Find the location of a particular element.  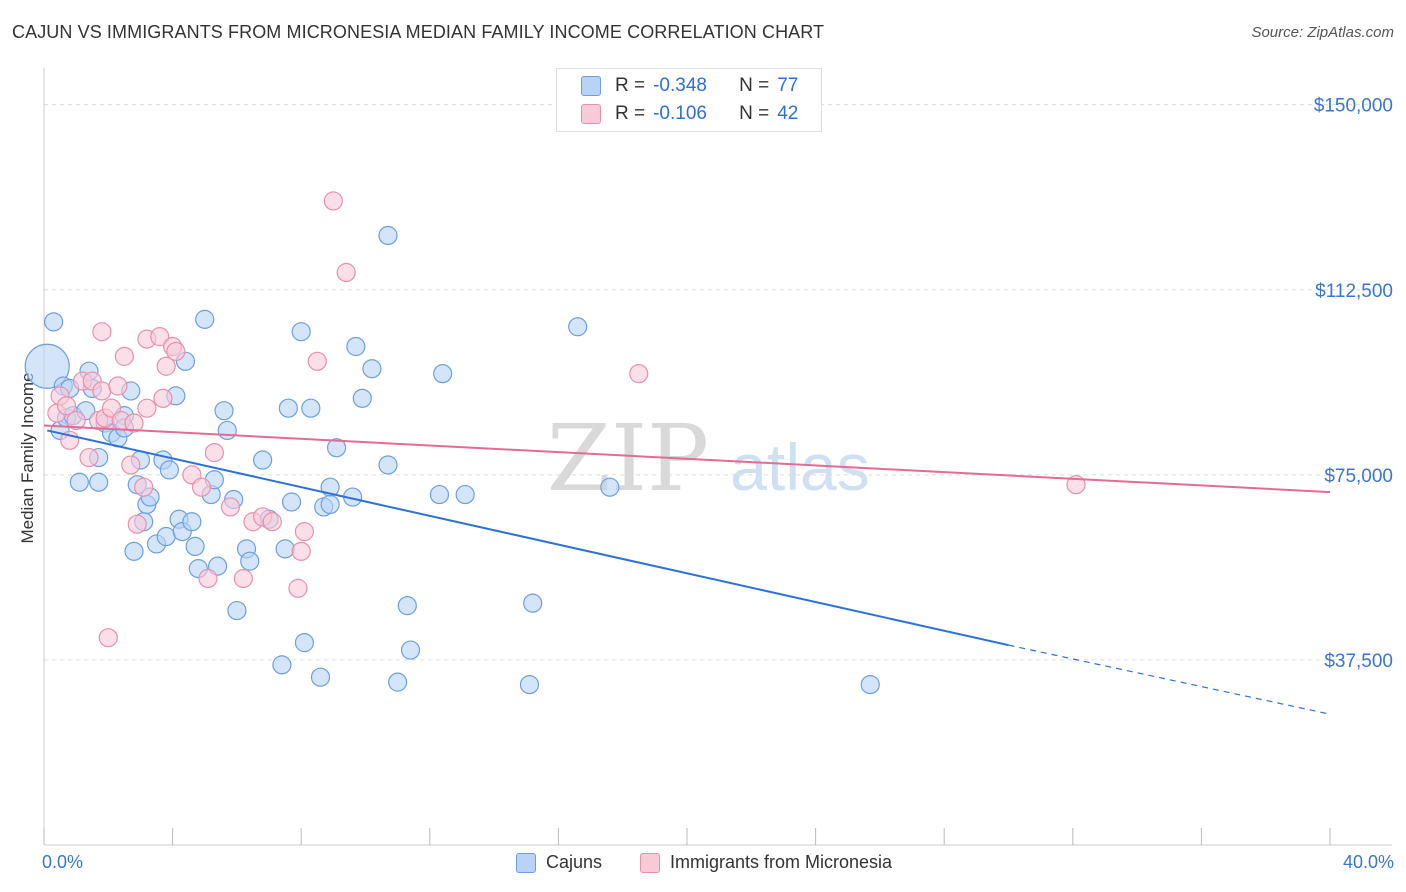

legend-r-value: -0.348 is located at coordinates (680, 85).